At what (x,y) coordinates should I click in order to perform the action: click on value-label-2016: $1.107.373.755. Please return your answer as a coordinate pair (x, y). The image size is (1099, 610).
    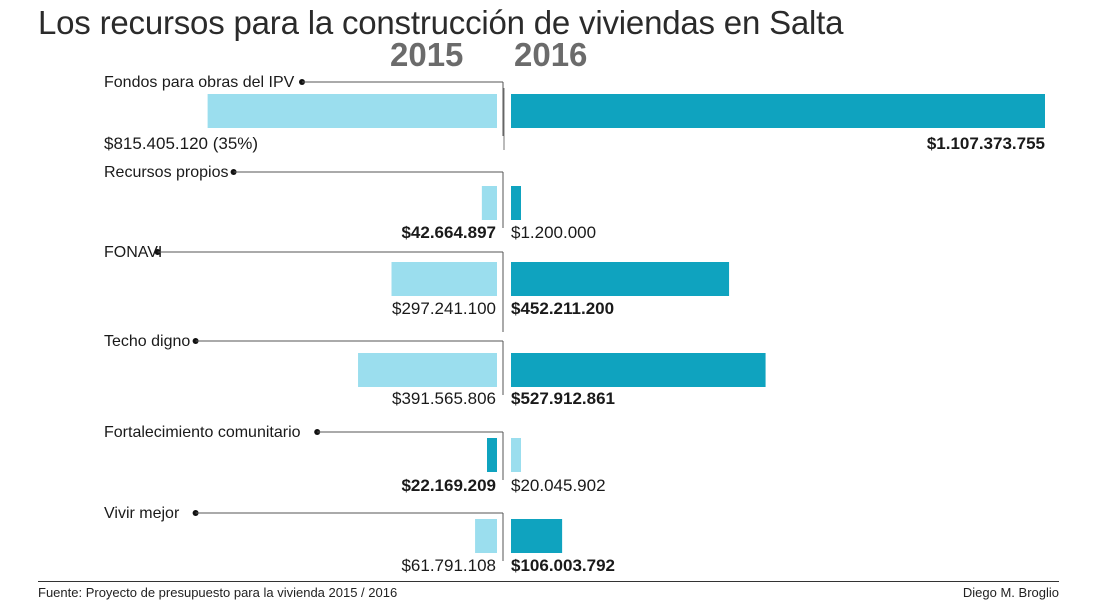
    Looking at the image, I should click on (986, 143).